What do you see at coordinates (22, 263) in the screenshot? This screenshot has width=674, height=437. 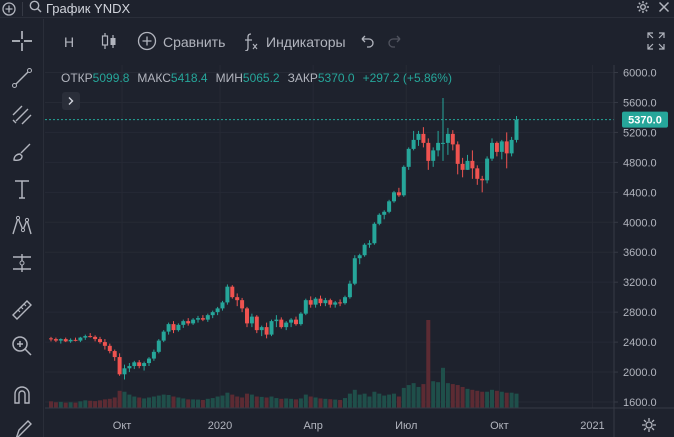 I see `prediction-icon` at bounding box center [22, 263].